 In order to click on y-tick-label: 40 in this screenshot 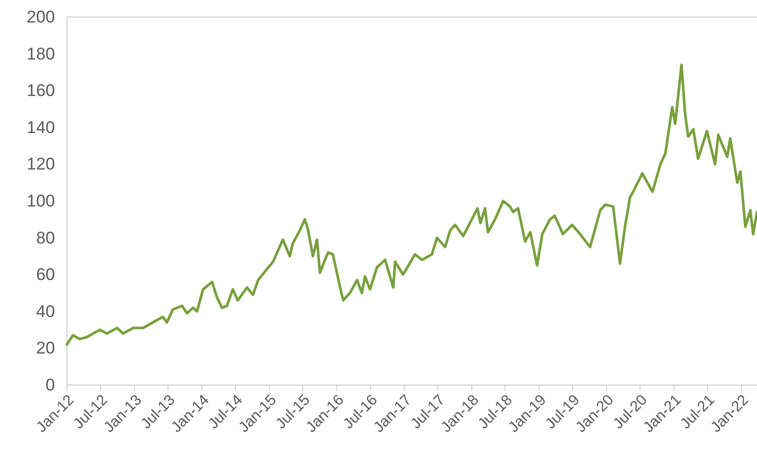, I will do `click(45, 311)`.